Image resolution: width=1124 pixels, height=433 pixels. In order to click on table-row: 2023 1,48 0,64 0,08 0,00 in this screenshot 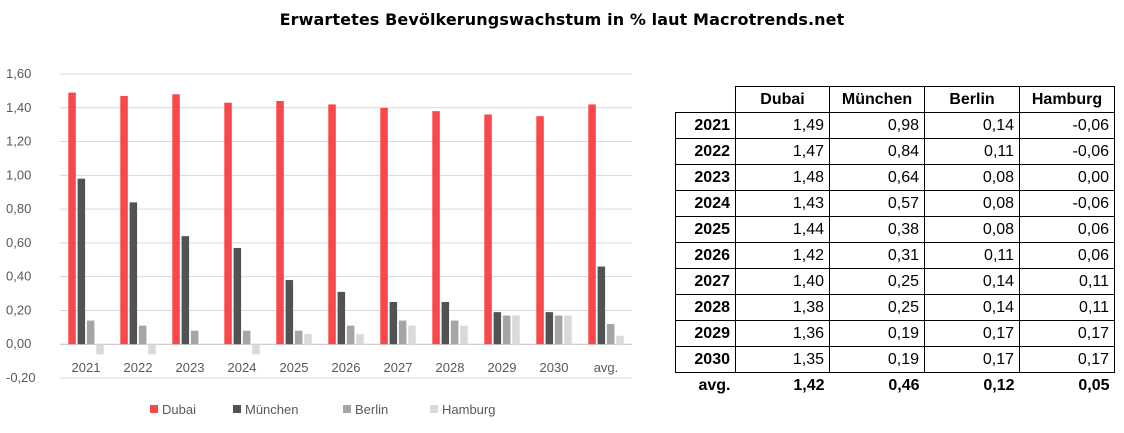, I will do `click(895, 177)`.